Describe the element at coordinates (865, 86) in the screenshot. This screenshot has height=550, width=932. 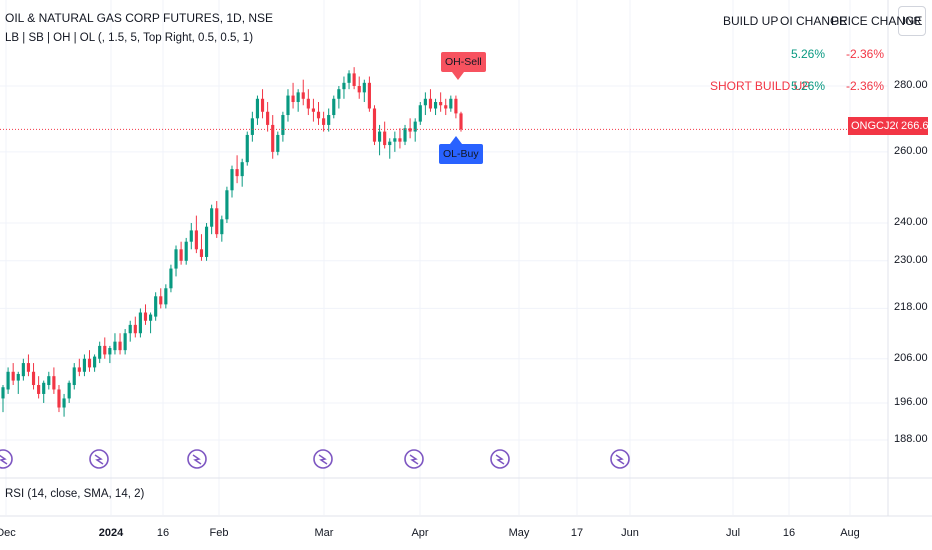
I see `price-change-row2: -2.36%` at that location.